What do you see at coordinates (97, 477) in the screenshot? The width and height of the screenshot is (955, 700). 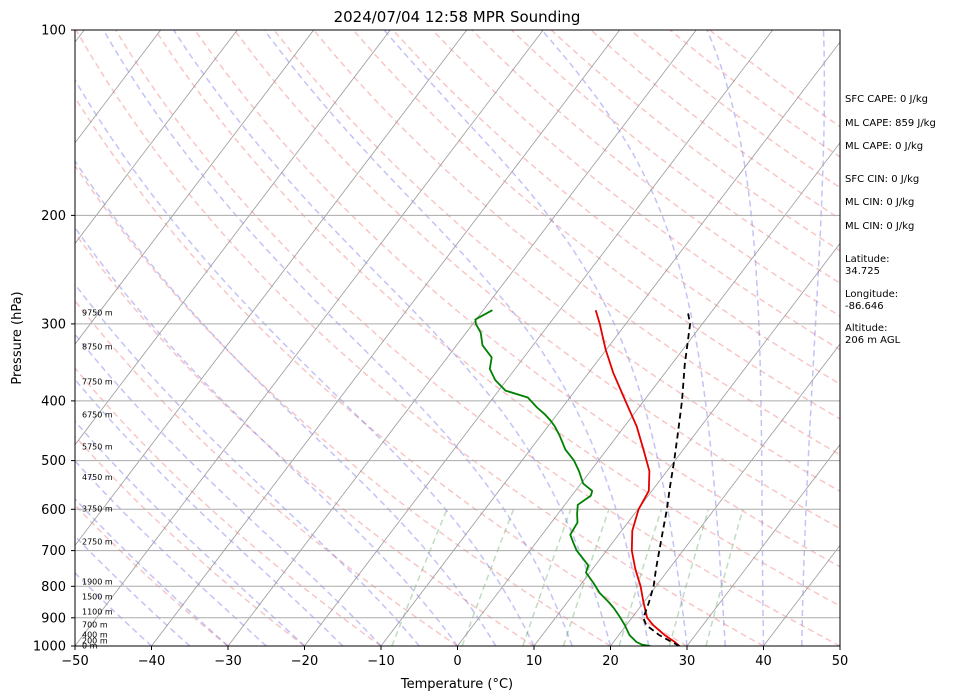 I see `height-label: 4750 m` at bounding box center [97, 477].